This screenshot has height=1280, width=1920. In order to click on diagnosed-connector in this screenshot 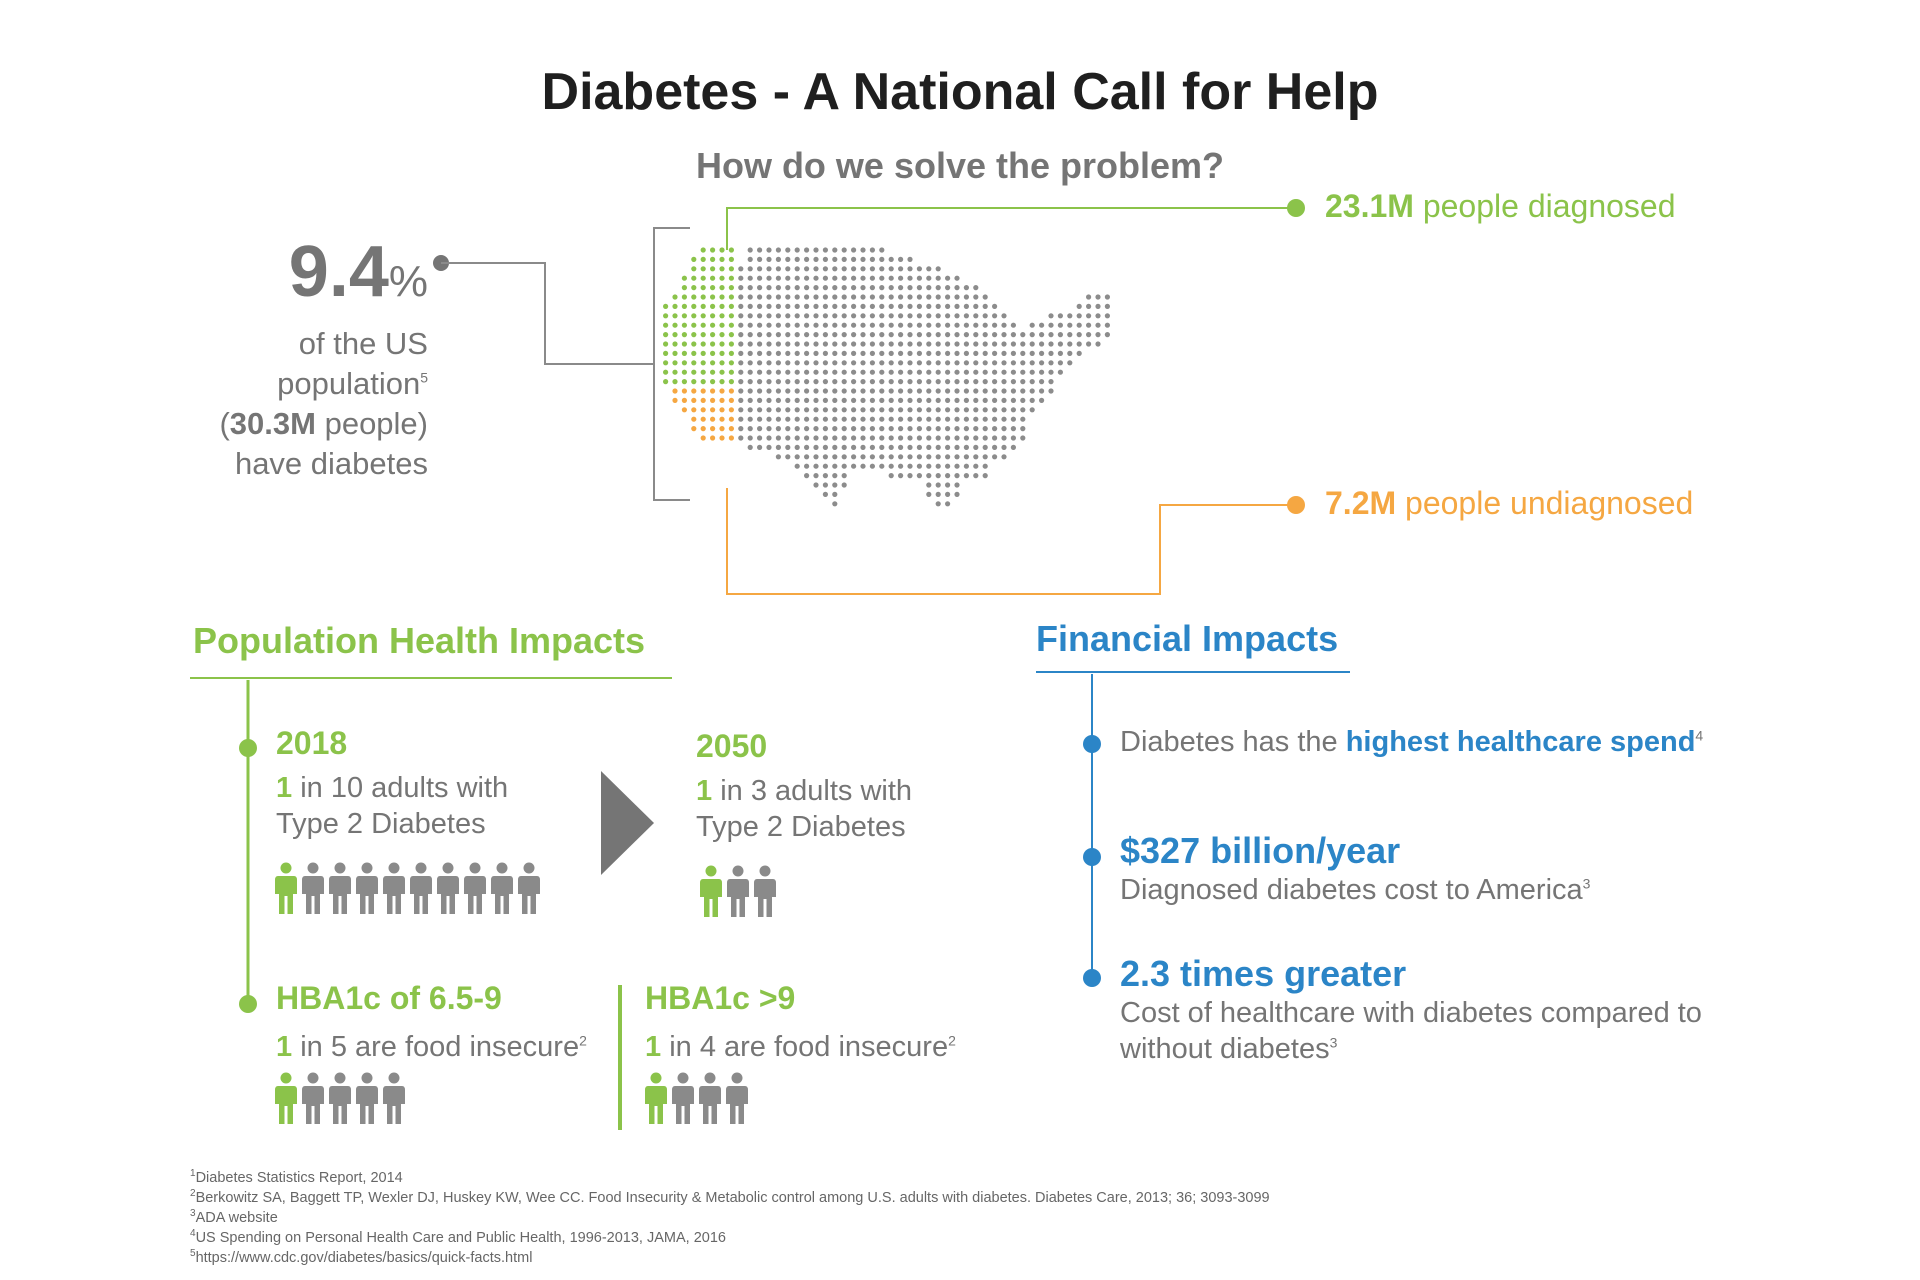, I will do `click(1015, 224)`.